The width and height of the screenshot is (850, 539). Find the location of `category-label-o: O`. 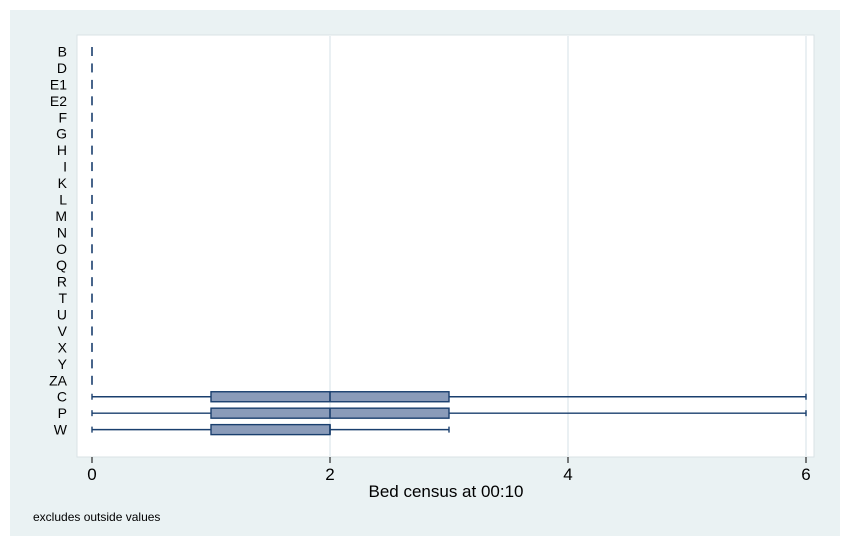

category-label-o: O is located at coordinates (61, 249).